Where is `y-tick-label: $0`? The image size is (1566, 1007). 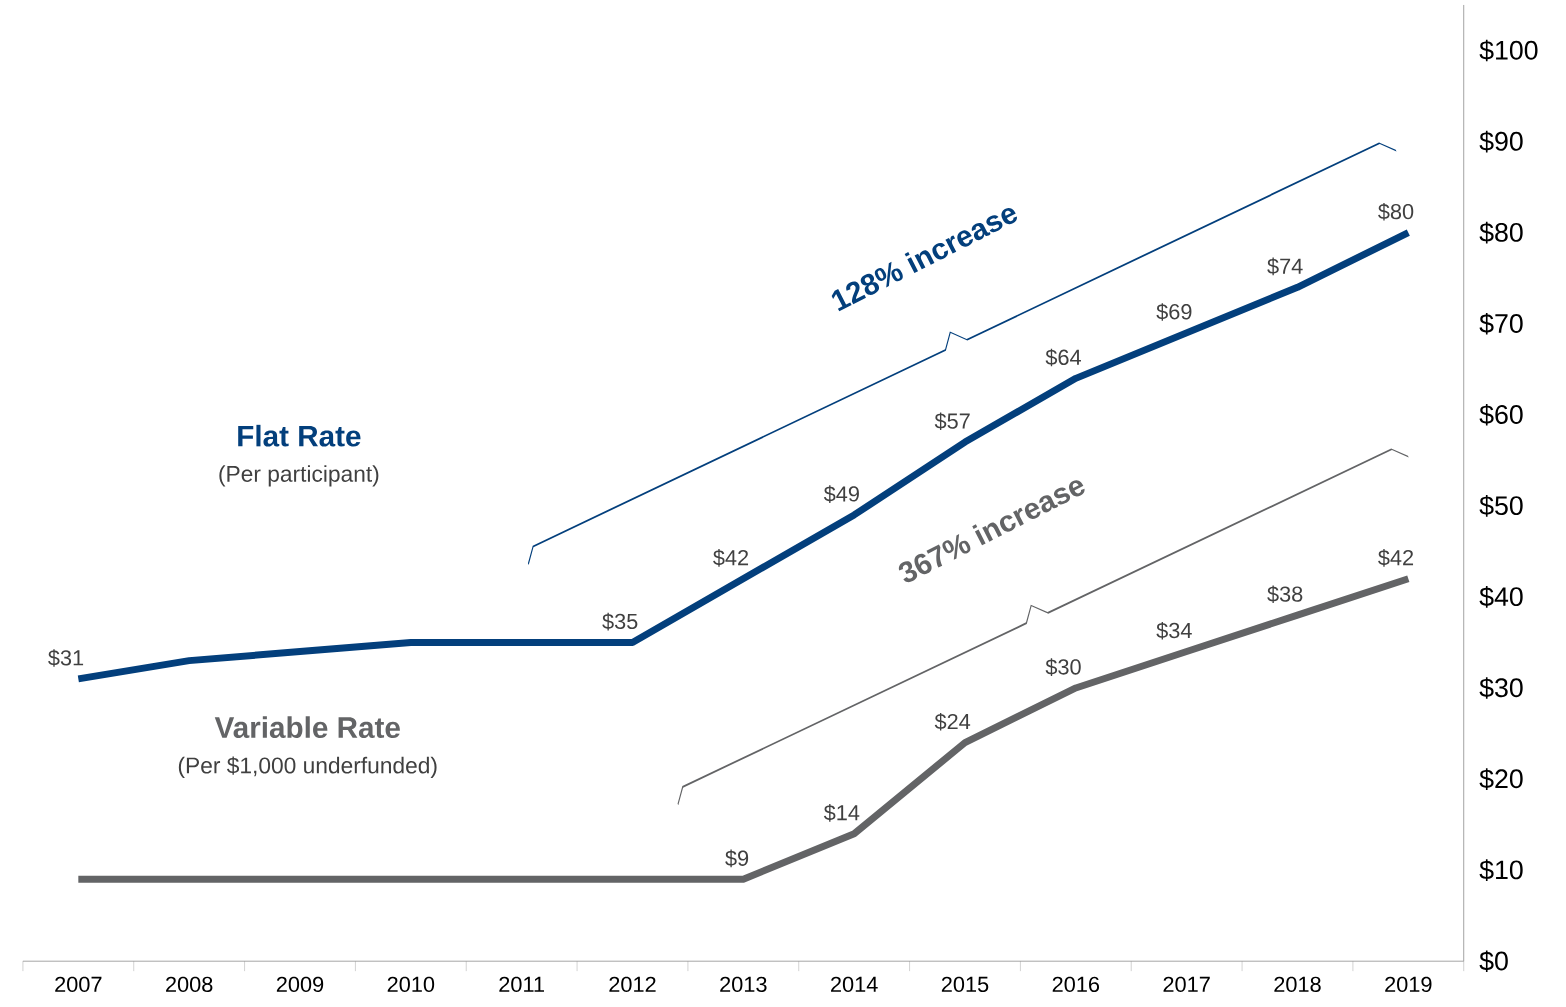 y-tick-label: $0 is located at coordinates (1493, 961).